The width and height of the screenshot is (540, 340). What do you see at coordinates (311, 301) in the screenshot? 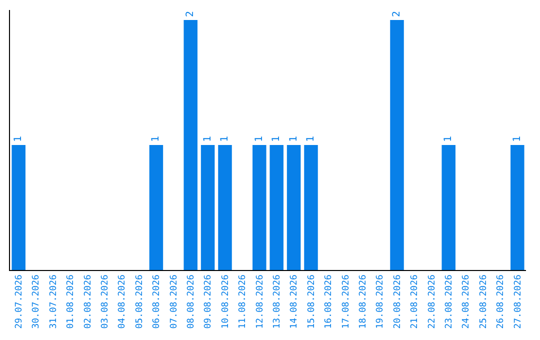
I see `x-tick-label: 15.08.2026` at bounding box center [311, 301].